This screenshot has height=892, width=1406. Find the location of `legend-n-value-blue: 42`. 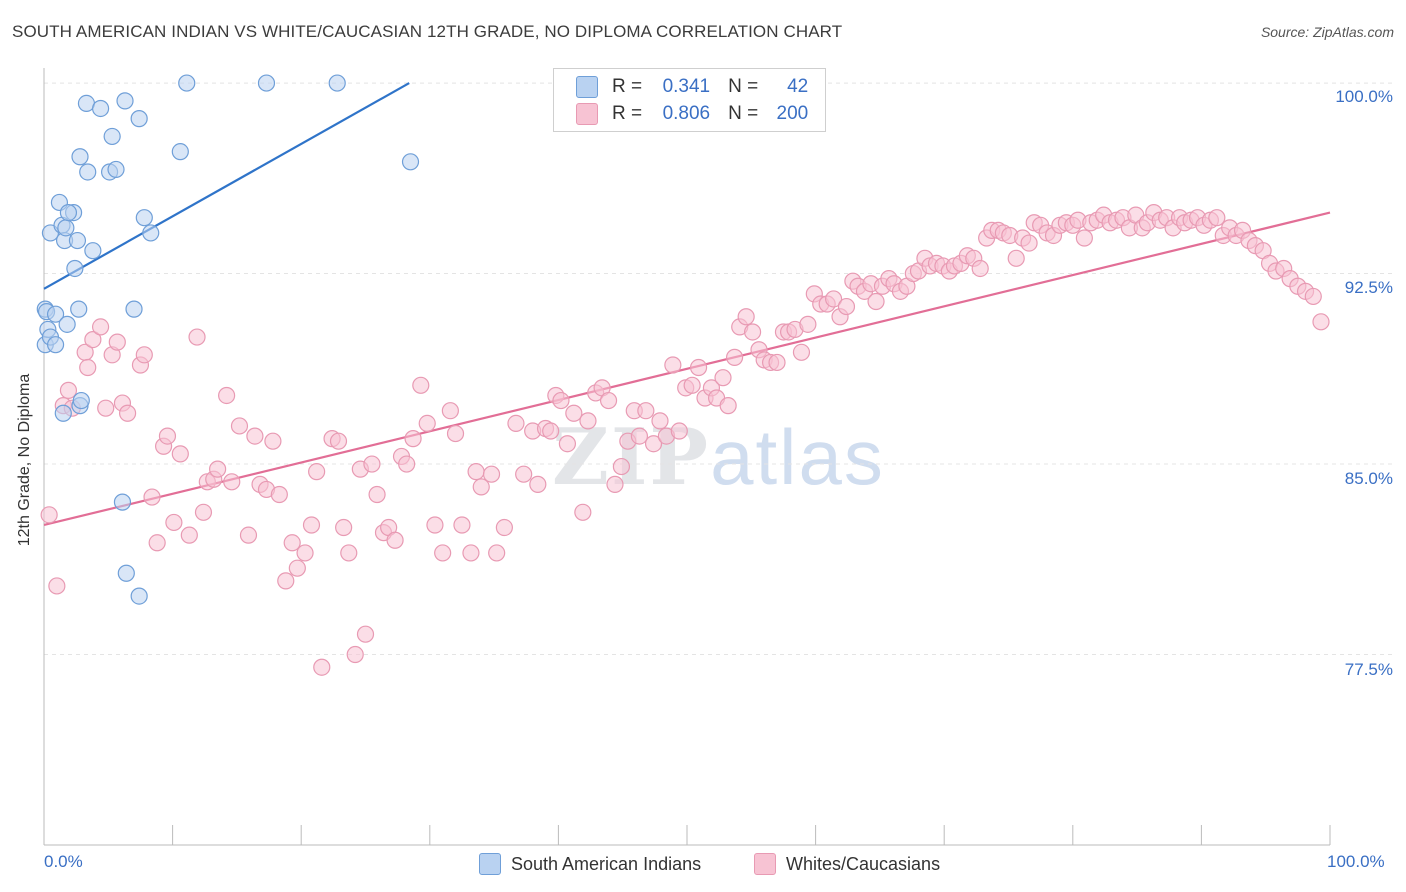

legend-n-value-blue: 42 is located at coordinates (798, 86).